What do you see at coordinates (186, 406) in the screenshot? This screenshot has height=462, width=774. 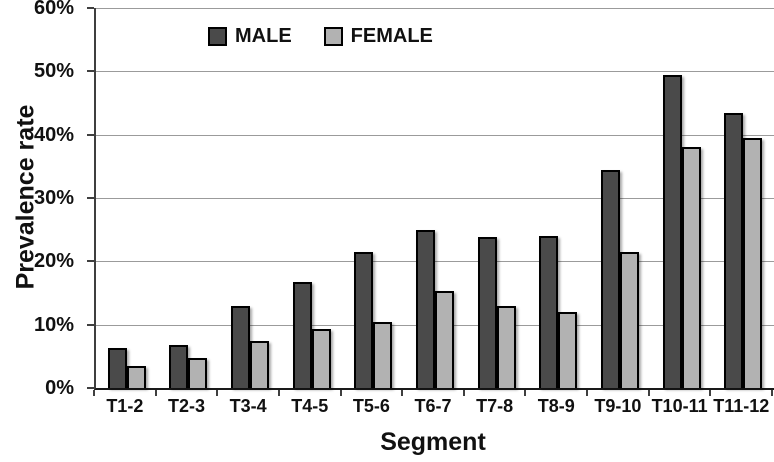 I see `x-axis-label-t2-3: T2-3` at bounding box center [186, 406].